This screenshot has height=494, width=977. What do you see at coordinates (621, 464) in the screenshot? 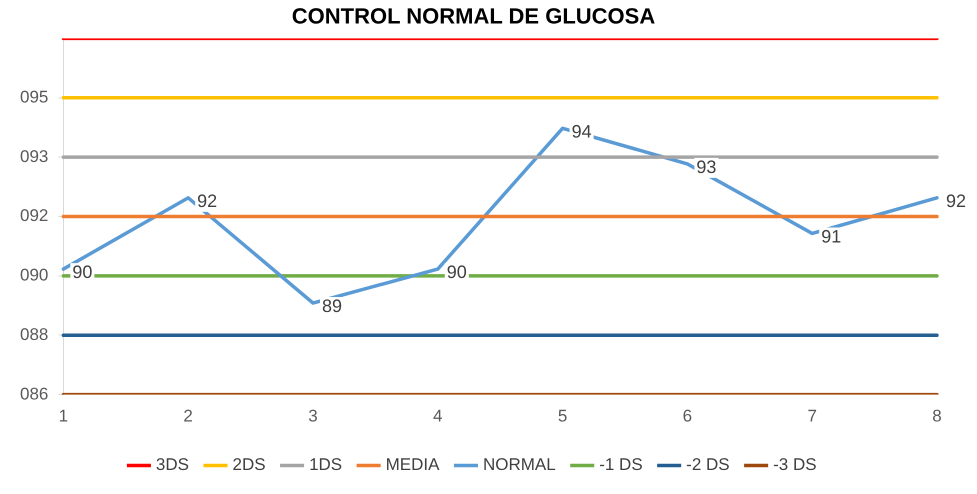
I see `legend-label: -1 DS` at bounding box center [621, 464].